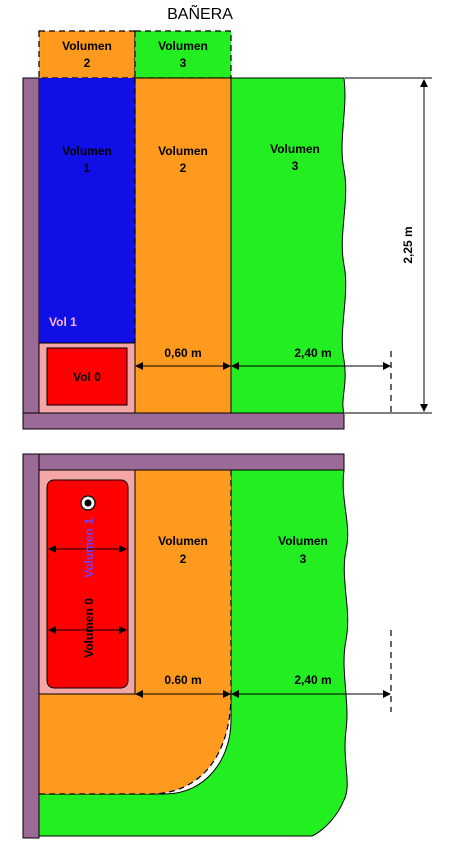 This screenshot has height=846, width=450. I want to click on elevation-vol0-zone, so click(87, 376).